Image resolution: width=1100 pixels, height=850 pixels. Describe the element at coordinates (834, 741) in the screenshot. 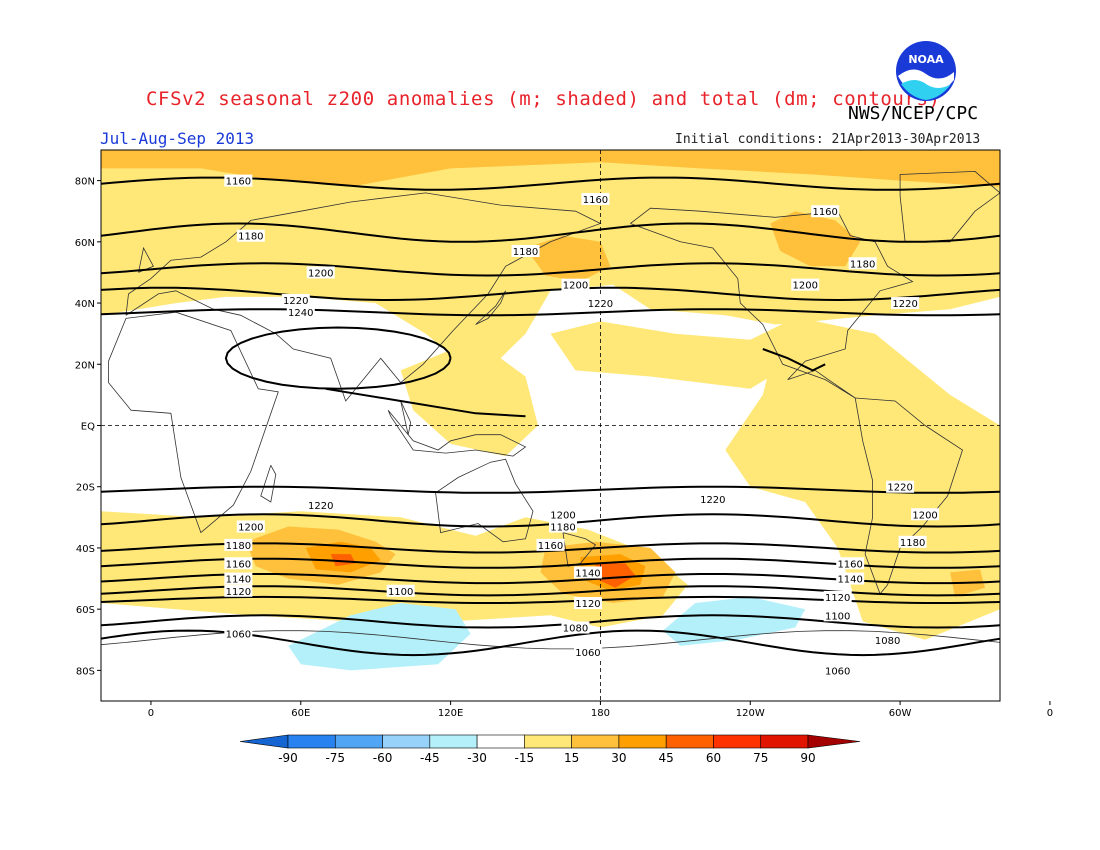

I see `legend-arrow-high` at that location.